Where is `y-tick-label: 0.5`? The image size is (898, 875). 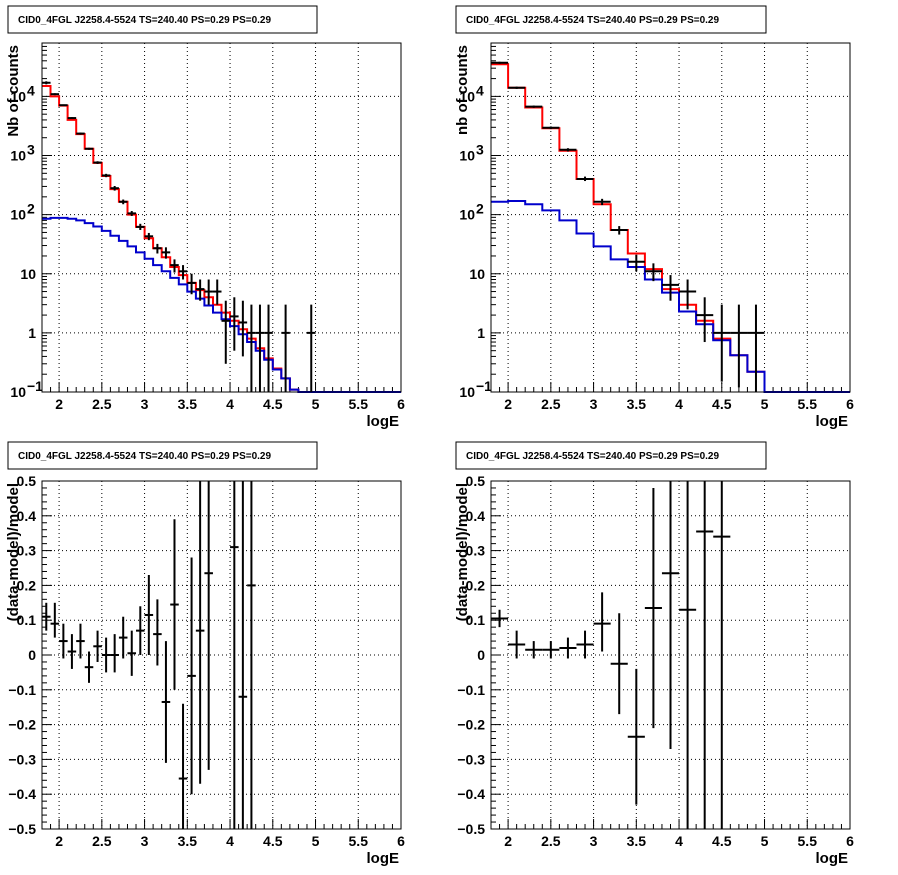 y-tick-label: 0.5 is located at coordinates (27, 481).